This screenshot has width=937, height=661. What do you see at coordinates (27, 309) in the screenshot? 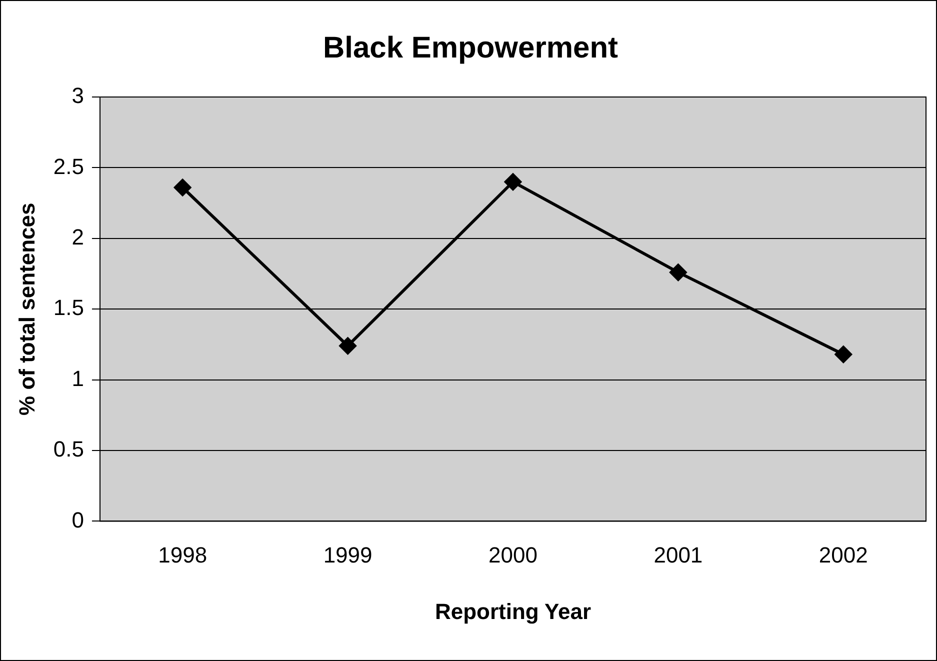
I see `y-axis-title: % of total sentences` at bounding box center [27, 309].